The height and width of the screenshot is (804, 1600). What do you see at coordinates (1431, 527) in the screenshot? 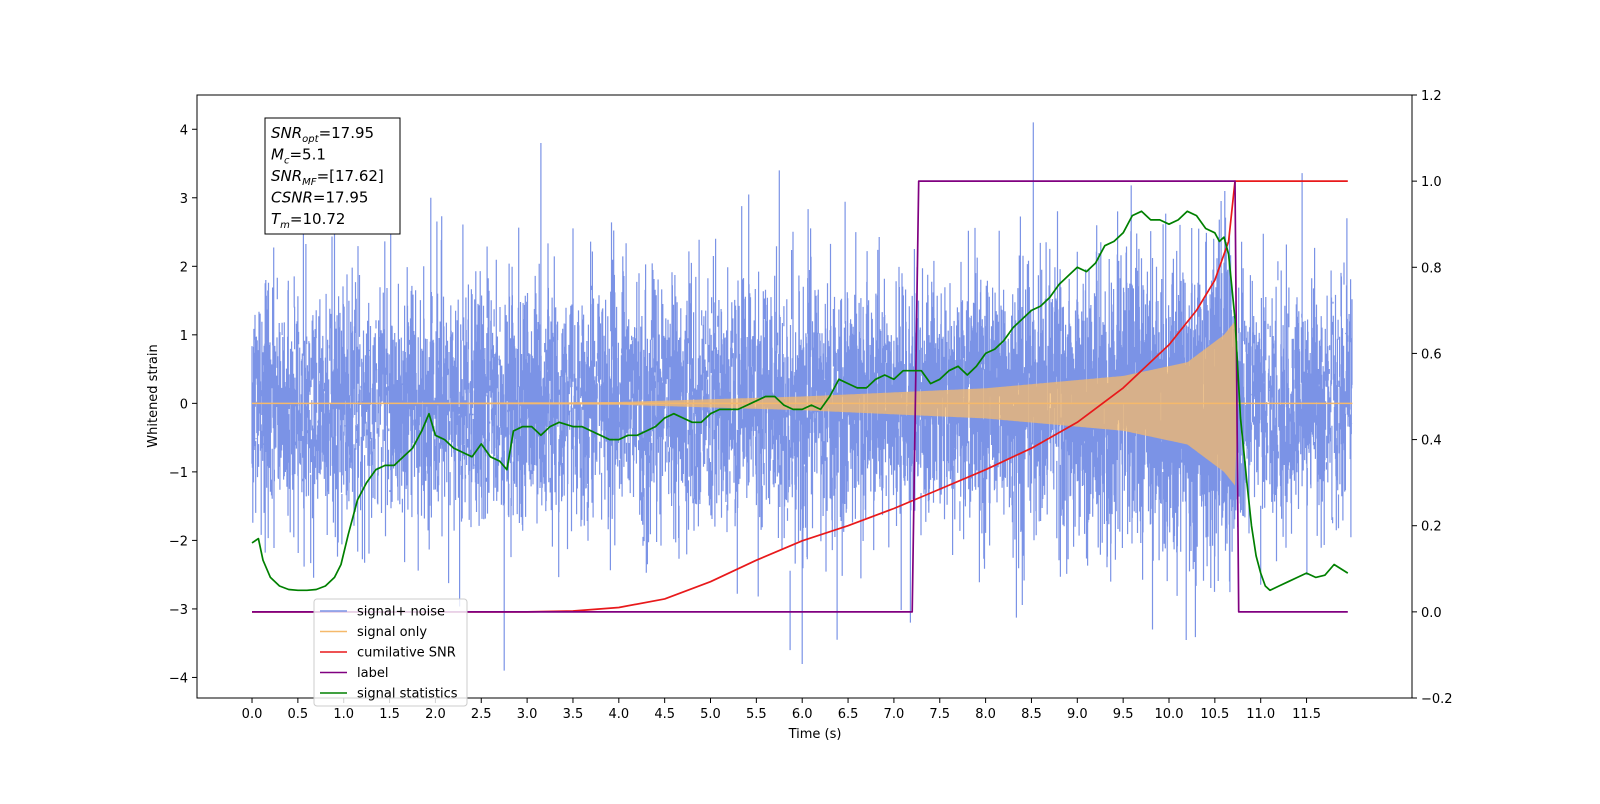
I see `y2-tick-label: 0.2` at bounding box center [1431, 527].